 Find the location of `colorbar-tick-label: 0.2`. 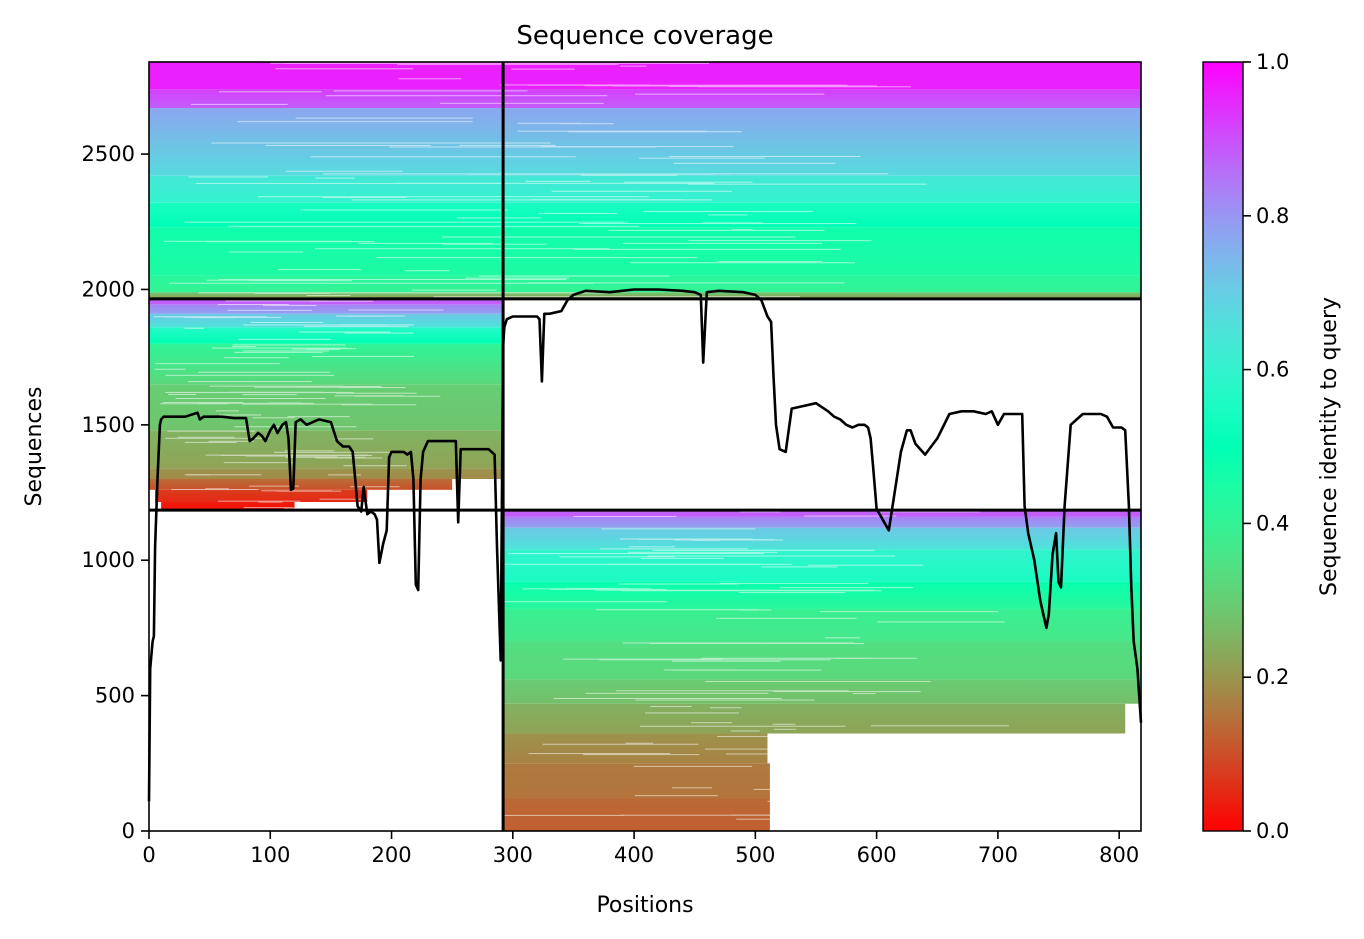

colorbar-tick-label: 0.2 is located at coordinates (1272, 677).